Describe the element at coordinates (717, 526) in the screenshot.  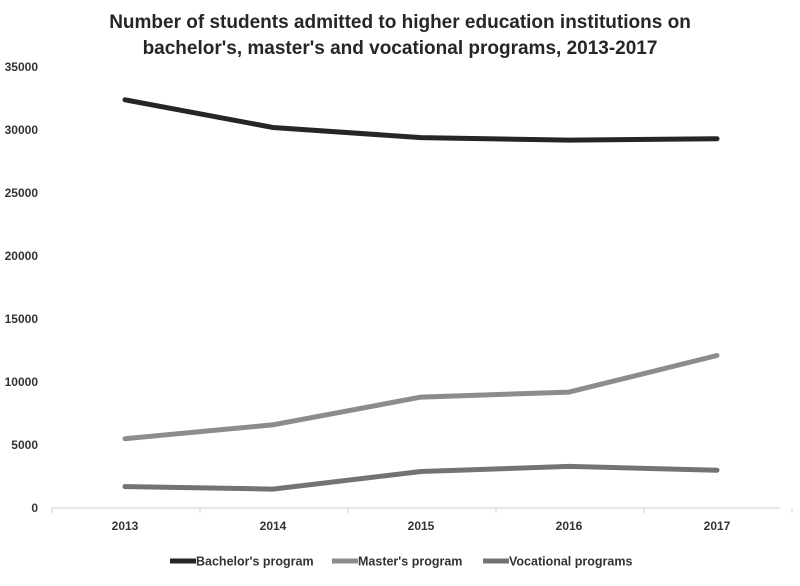
I see `x-tick-label: 2017` at that location.